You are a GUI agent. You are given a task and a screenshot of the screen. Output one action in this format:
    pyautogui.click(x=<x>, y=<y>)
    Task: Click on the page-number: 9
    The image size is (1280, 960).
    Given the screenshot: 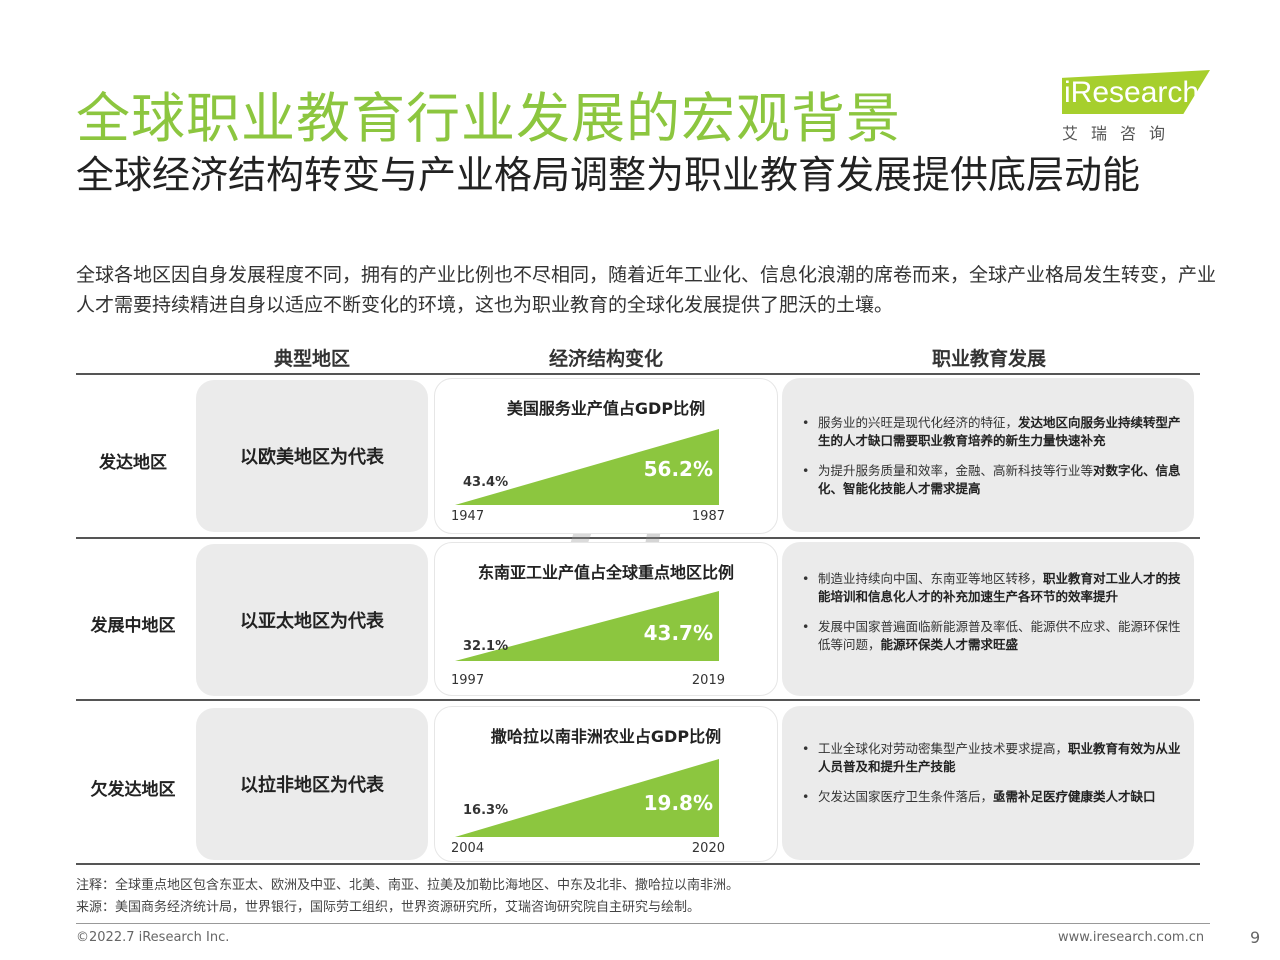 What is the action you would take?
    pyautogui.click(x=1255, y=937)
    